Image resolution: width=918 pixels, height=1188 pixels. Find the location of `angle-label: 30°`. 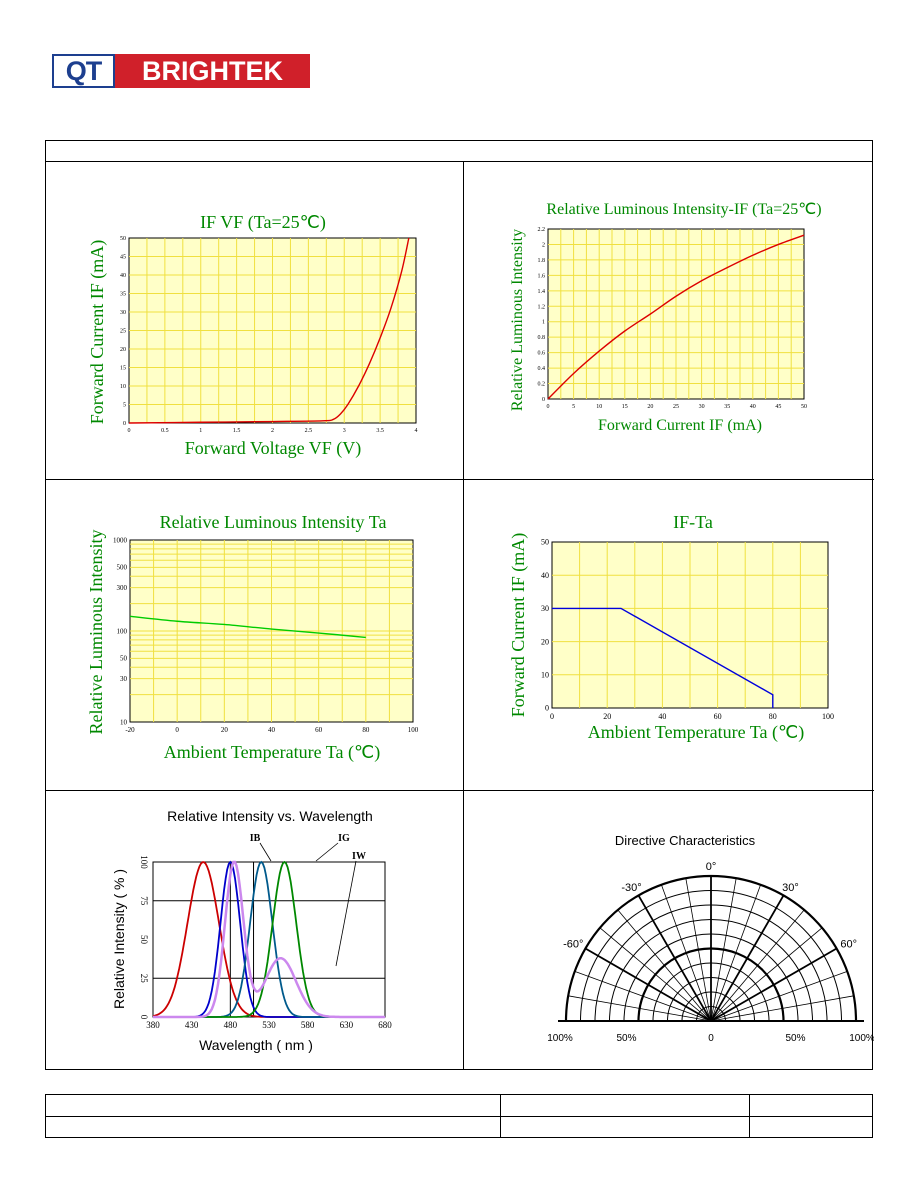

angle-label: 30° is located at coordinates (790, 888).